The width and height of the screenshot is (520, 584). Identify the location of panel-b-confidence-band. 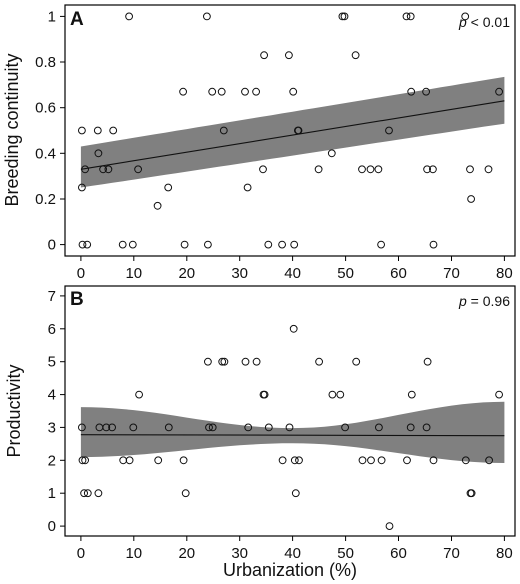
(292, 432).